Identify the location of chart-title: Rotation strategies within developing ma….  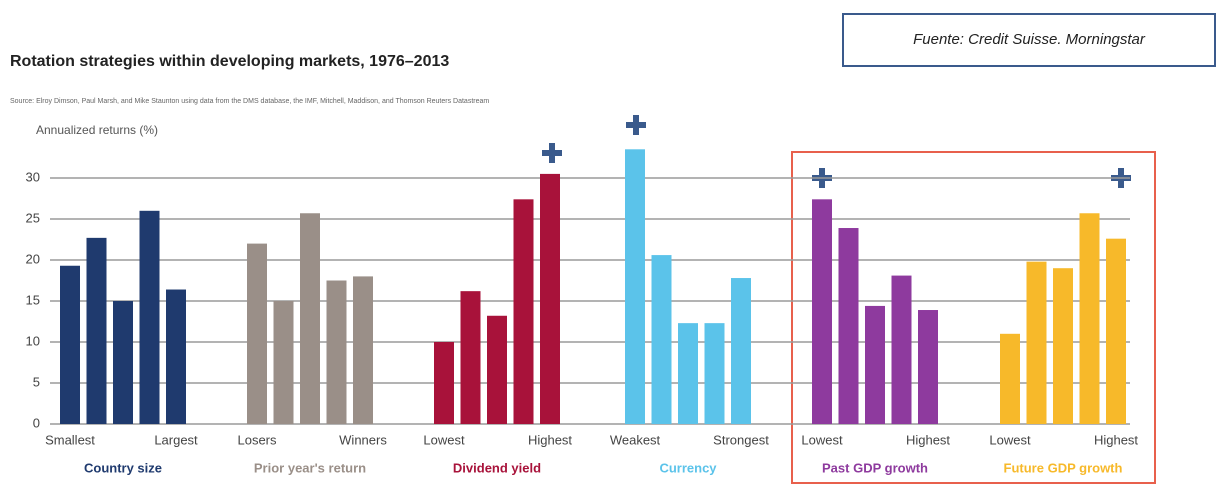
(229, 61).